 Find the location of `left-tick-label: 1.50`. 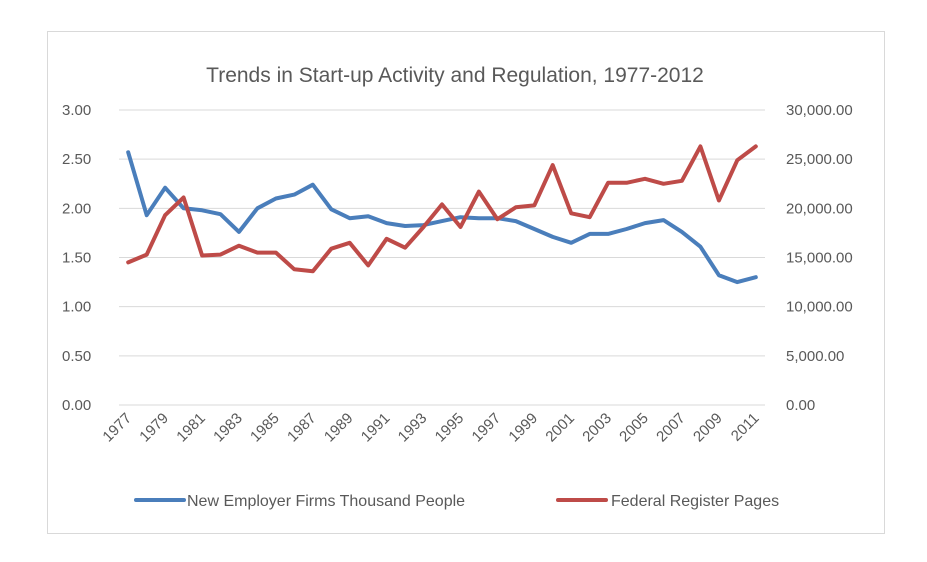

left-tick-label: 1.50 is located at coordinates (76, 258).